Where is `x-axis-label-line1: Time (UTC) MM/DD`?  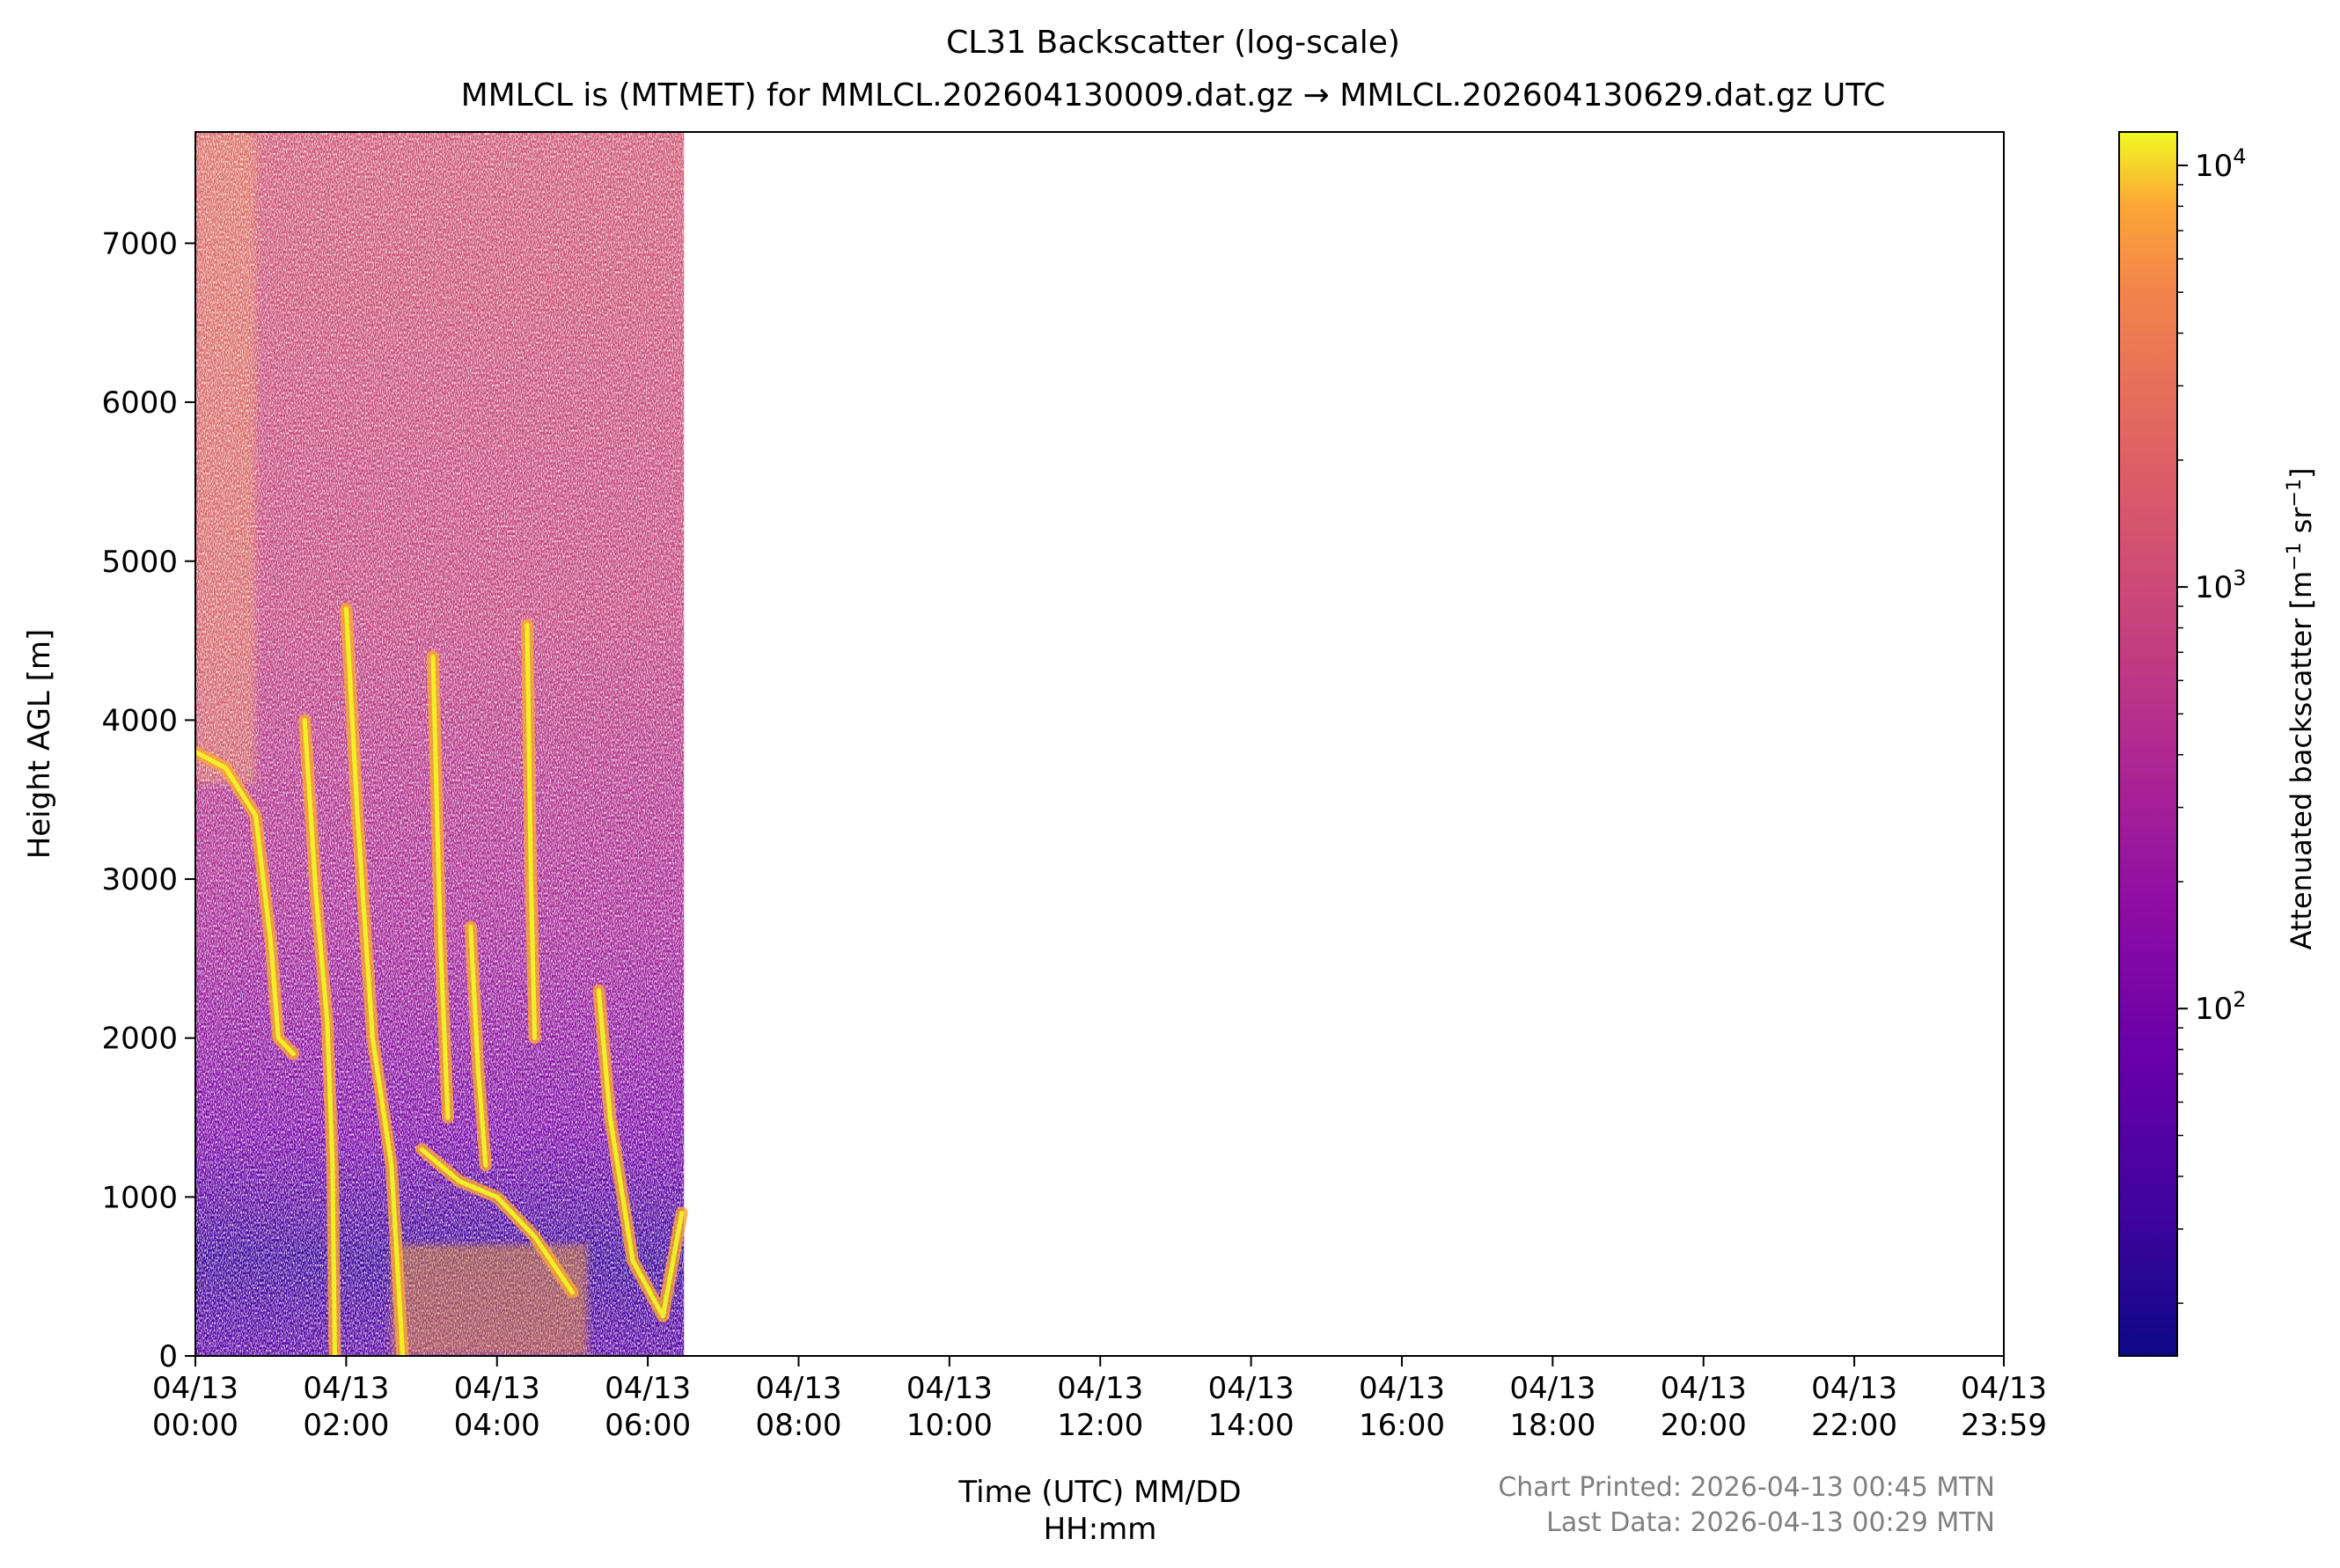 x-axis-label-line1: Time (UTC) MM/DD is located at coordinates (1099, 1492).